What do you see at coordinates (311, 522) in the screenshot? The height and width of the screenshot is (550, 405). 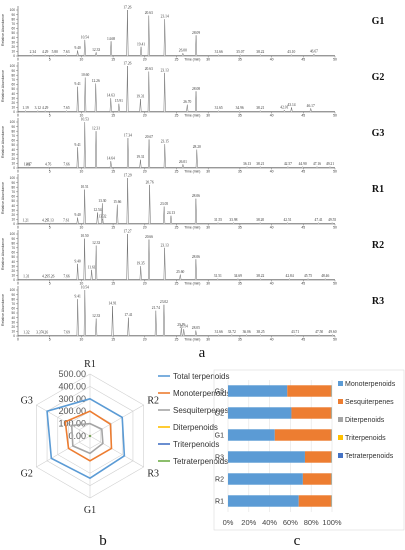 I see `x-tick-label: 80%` at bounding box center [311, 522].